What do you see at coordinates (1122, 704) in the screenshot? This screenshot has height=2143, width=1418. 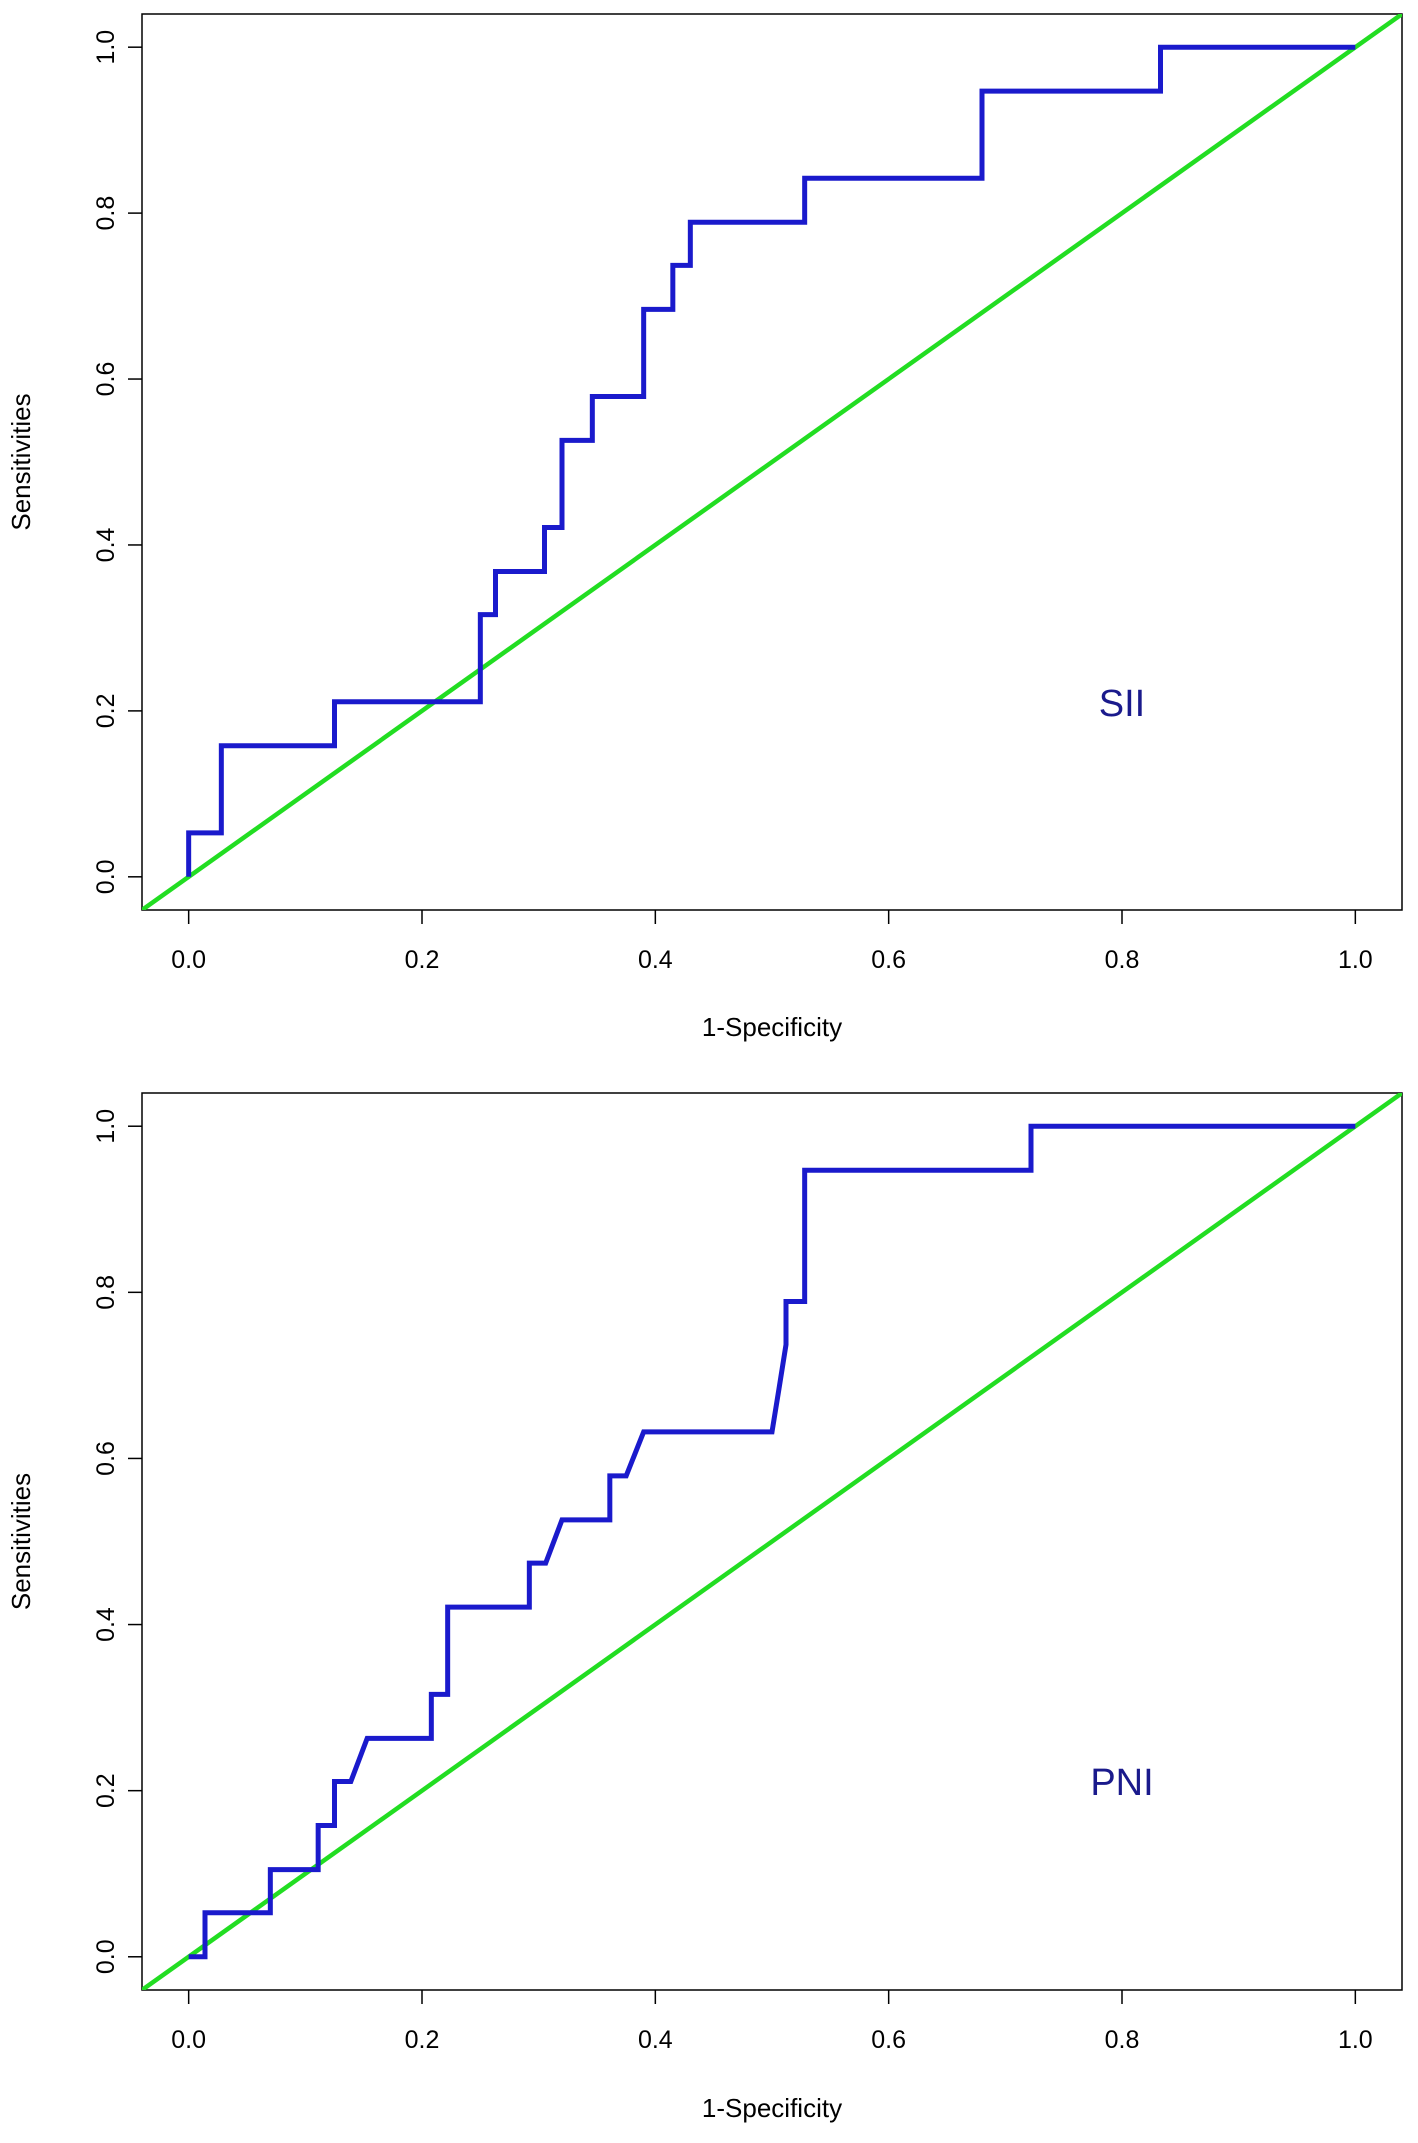 I see `panel-annotation: SII` at bounding box center [1122, 704].